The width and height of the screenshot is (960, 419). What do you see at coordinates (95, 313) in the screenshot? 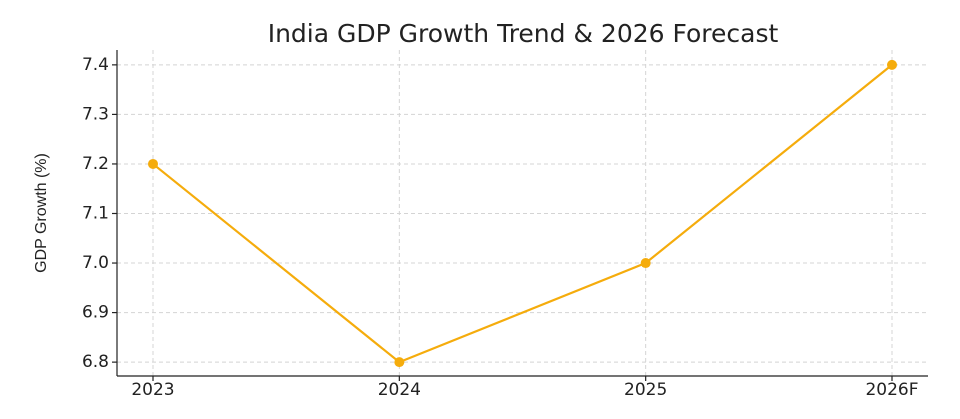
I see `y-tick-label: 6.9` at bounding box center [95, 313].